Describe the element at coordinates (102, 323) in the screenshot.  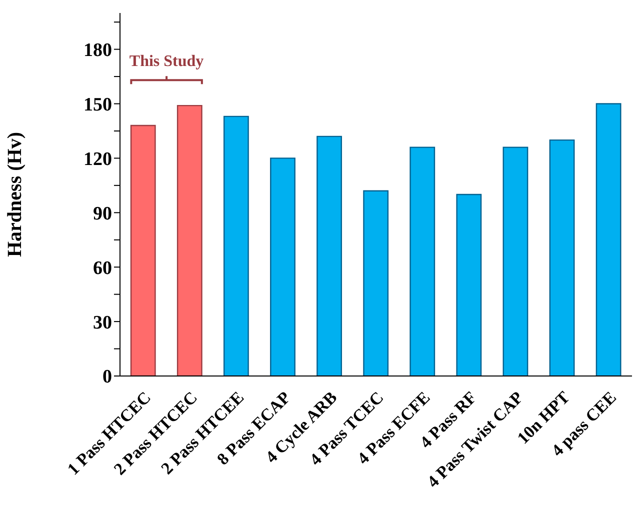
I see `y-tick-label: 30` at that location.